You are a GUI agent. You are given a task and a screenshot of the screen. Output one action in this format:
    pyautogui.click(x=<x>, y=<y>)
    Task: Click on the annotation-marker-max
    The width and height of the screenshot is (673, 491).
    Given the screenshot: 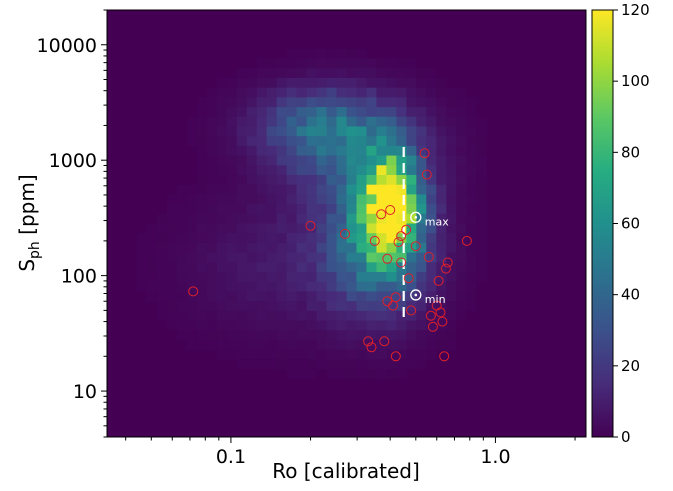 What is the action you would take?
    pyautogui.click(x=416, y=217)
    